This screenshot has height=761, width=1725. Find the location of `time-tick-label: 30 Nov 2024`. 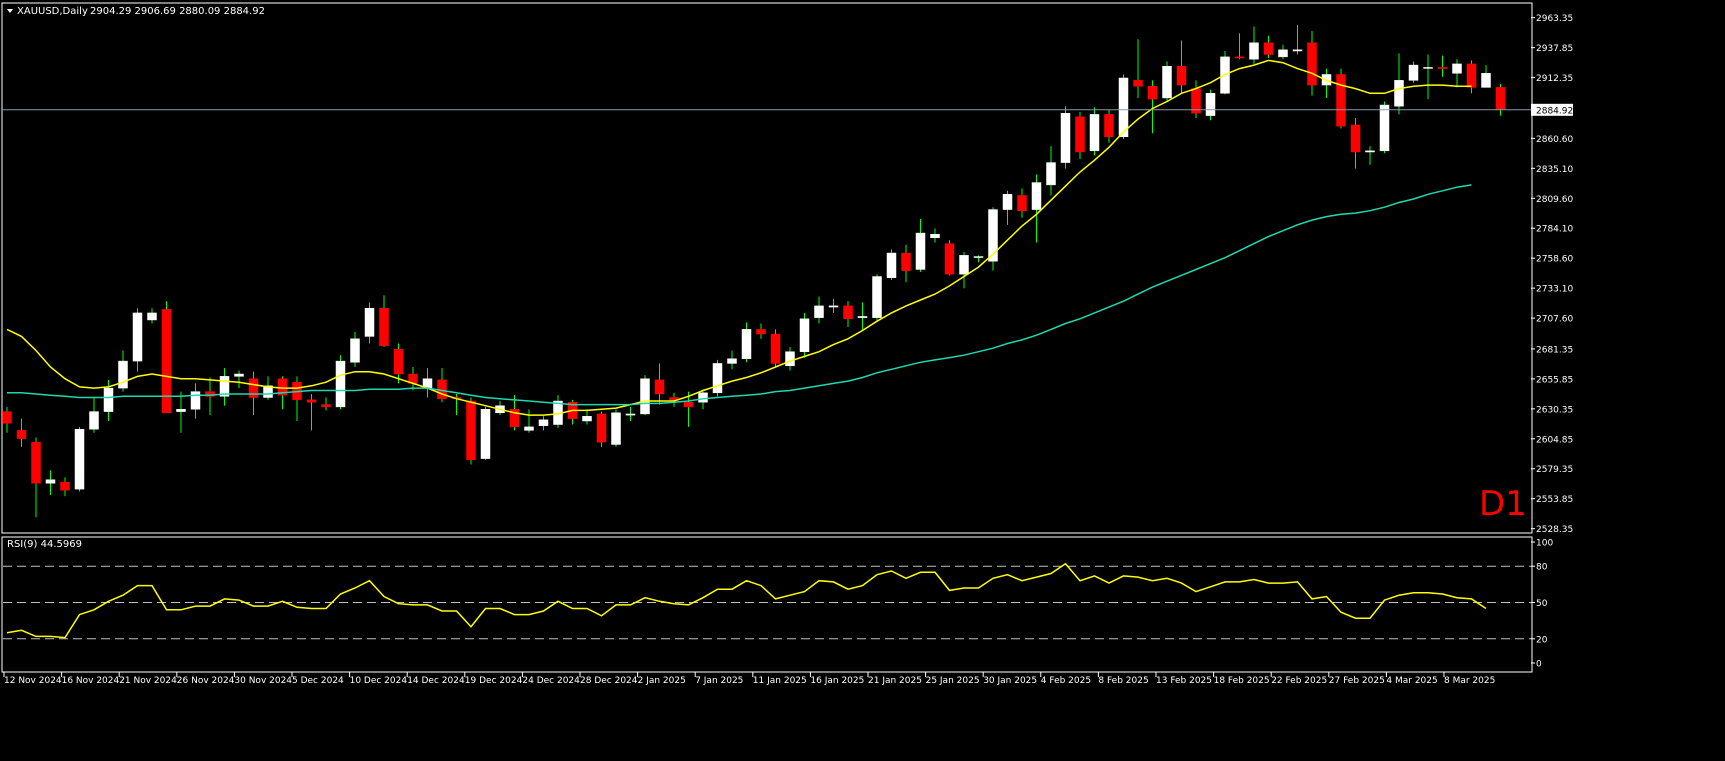

time-tick-label: 30 Nov 2024 is located at coordinates (263, 681).